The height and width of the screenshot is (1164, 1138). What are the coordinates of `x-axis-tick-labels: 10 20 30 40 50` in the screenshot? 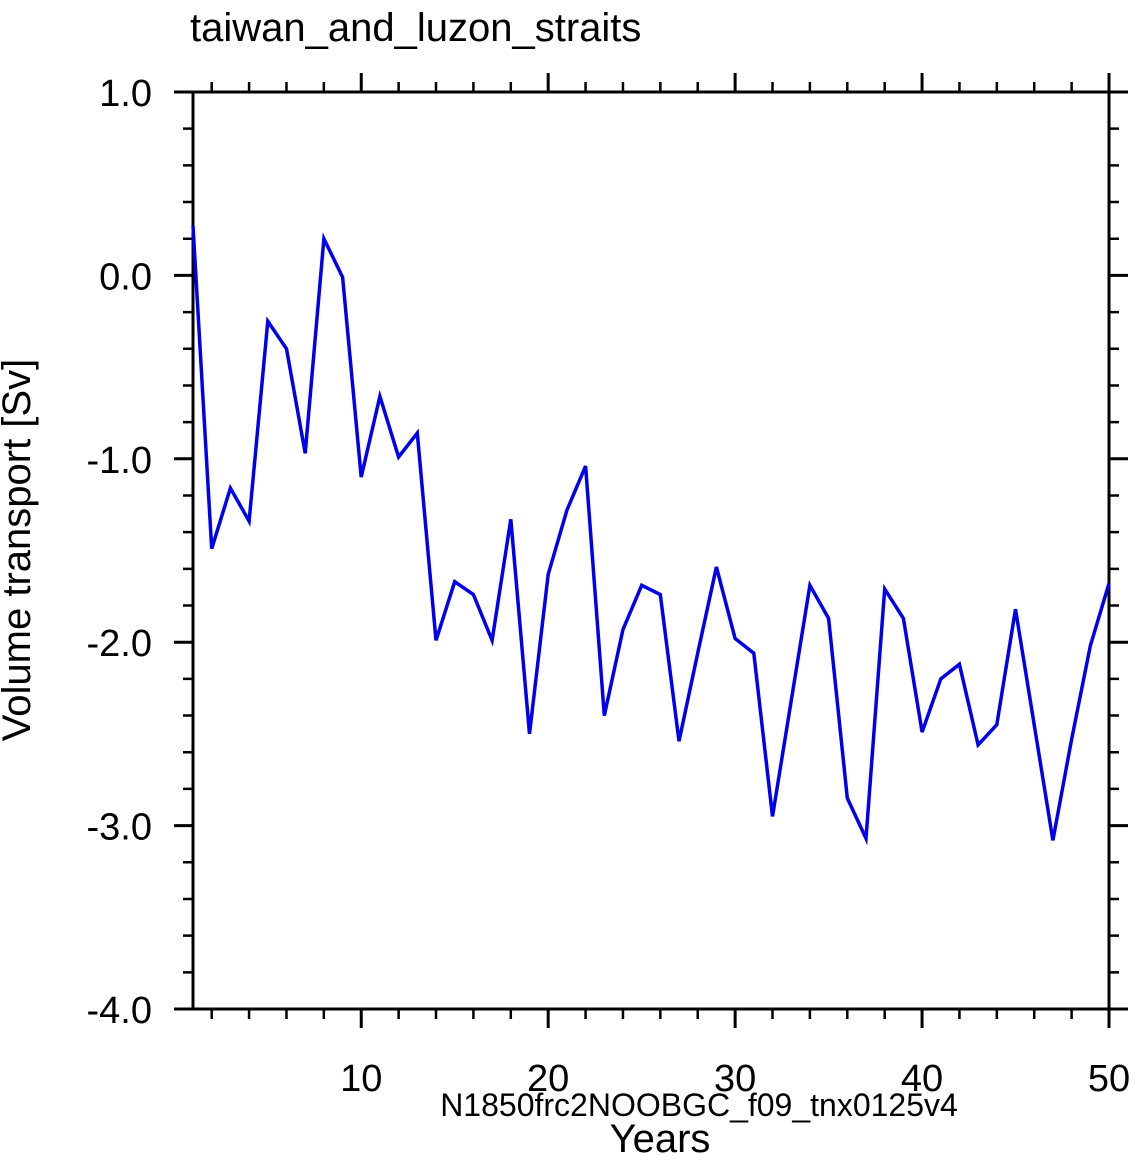 It's located at (735, 1079).